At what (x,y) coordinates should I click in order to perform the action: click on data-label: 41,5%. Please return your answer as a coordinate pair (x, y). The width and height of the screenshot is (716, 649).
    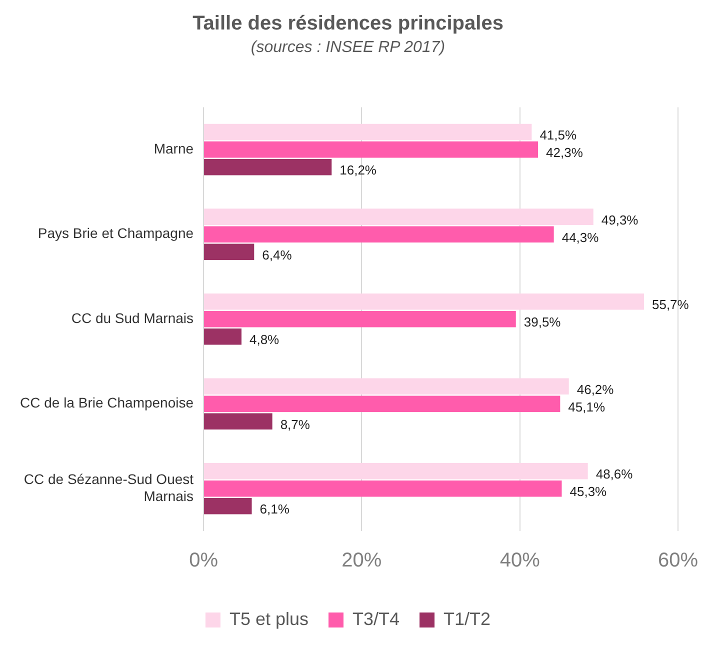
    Looking at the image, I should click on (558, 135).